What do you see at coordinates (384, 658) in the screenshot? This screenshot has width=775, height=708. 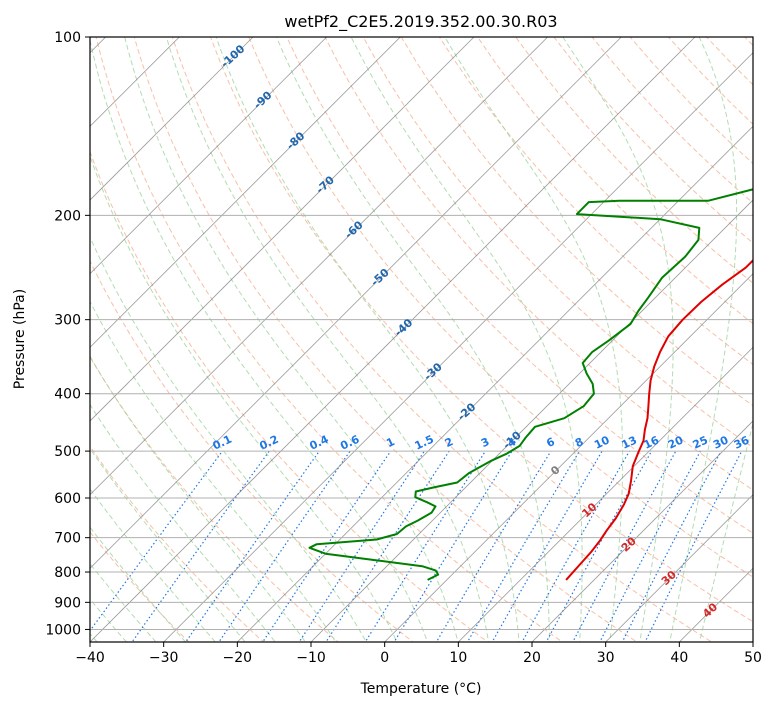 I see `x-tick-label: 0` at bounding box center [384, 658].